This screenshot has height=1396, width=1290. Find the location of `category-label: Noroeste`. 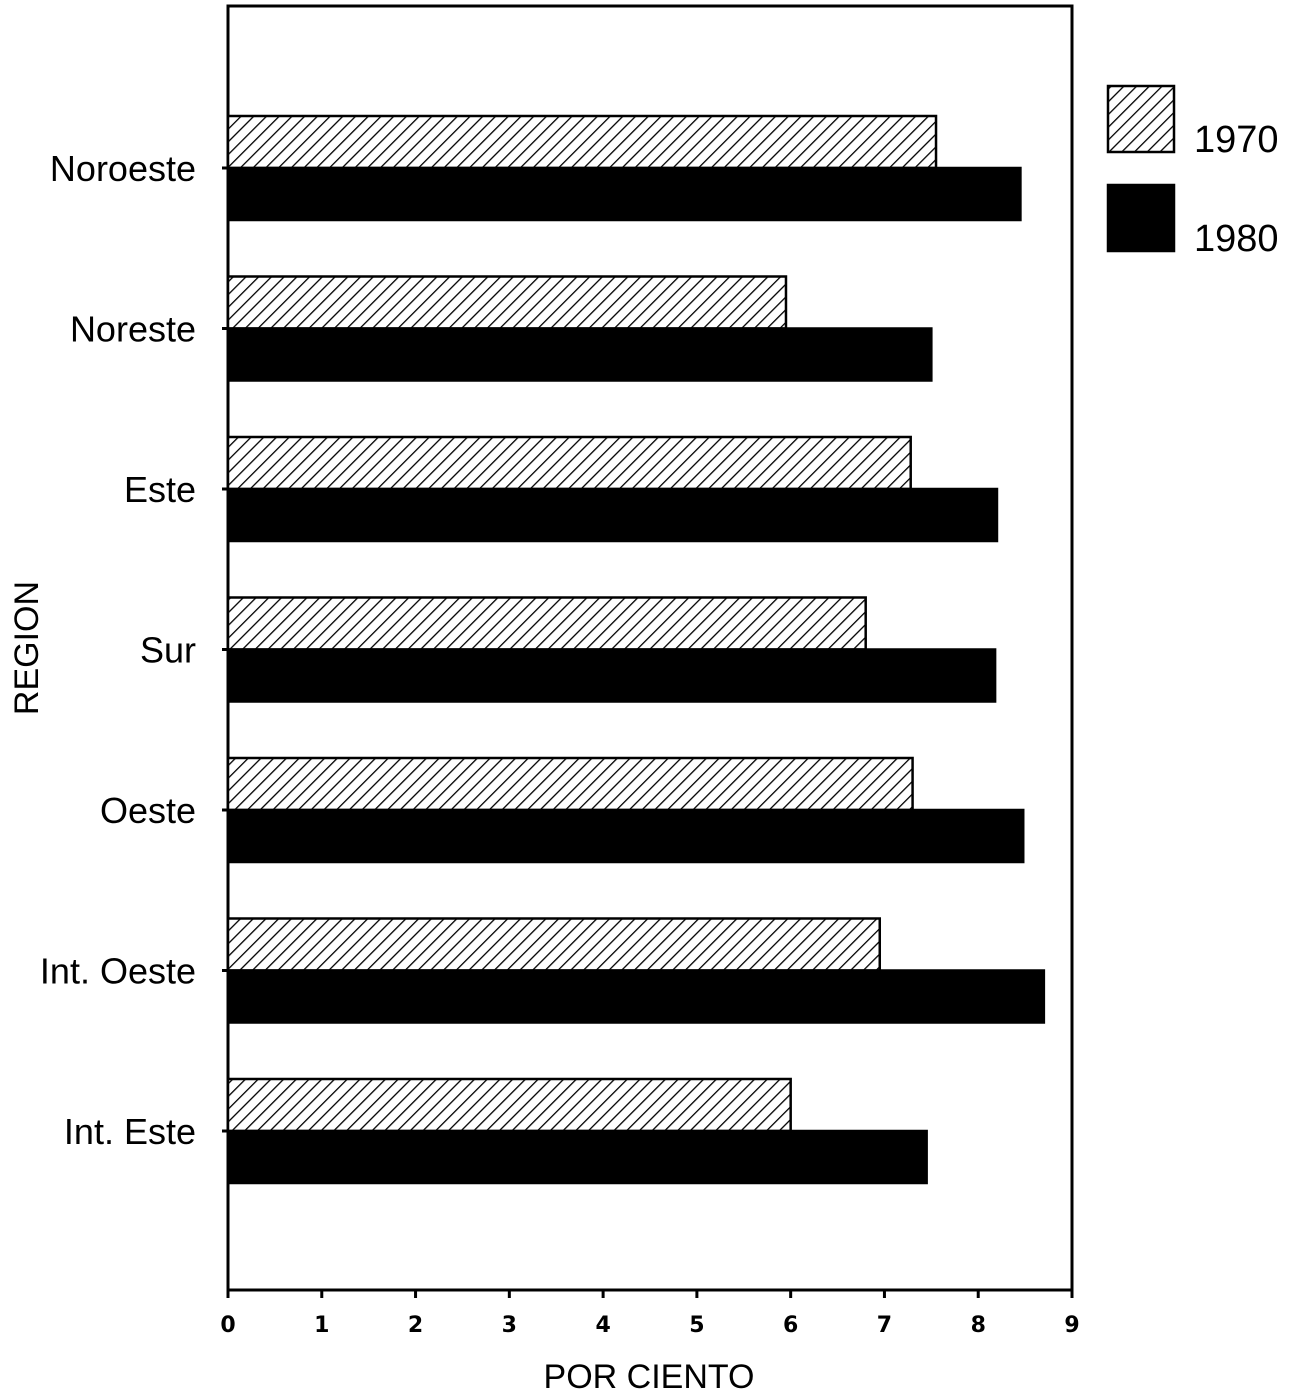

category-label: Noroeste is located at coordinates (123, 168).